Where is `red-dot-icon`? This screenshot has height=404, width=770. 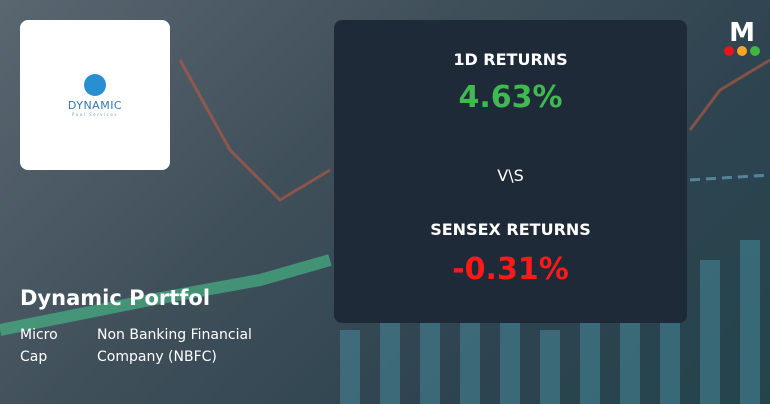
red-dot-icon is located at coordinates (729, 51).